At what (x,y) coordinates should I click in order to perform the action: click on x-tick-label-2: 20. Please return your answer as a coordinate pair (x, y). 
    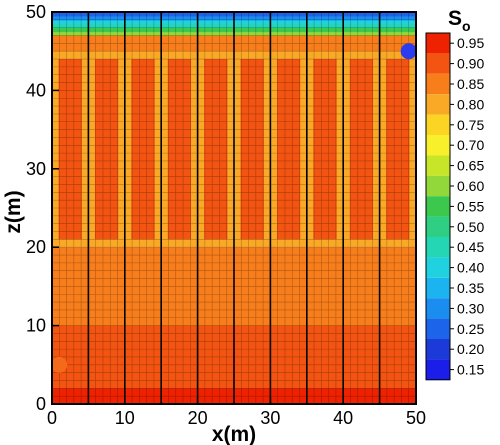
    Looking at the image, I should click on (198, 418).